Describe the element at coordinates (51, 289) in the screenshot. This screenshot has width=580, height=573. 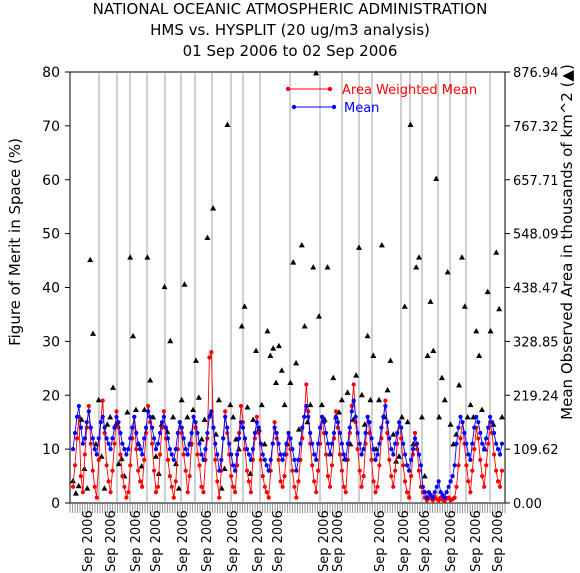
I see `y-tick-label: 40` at that location.